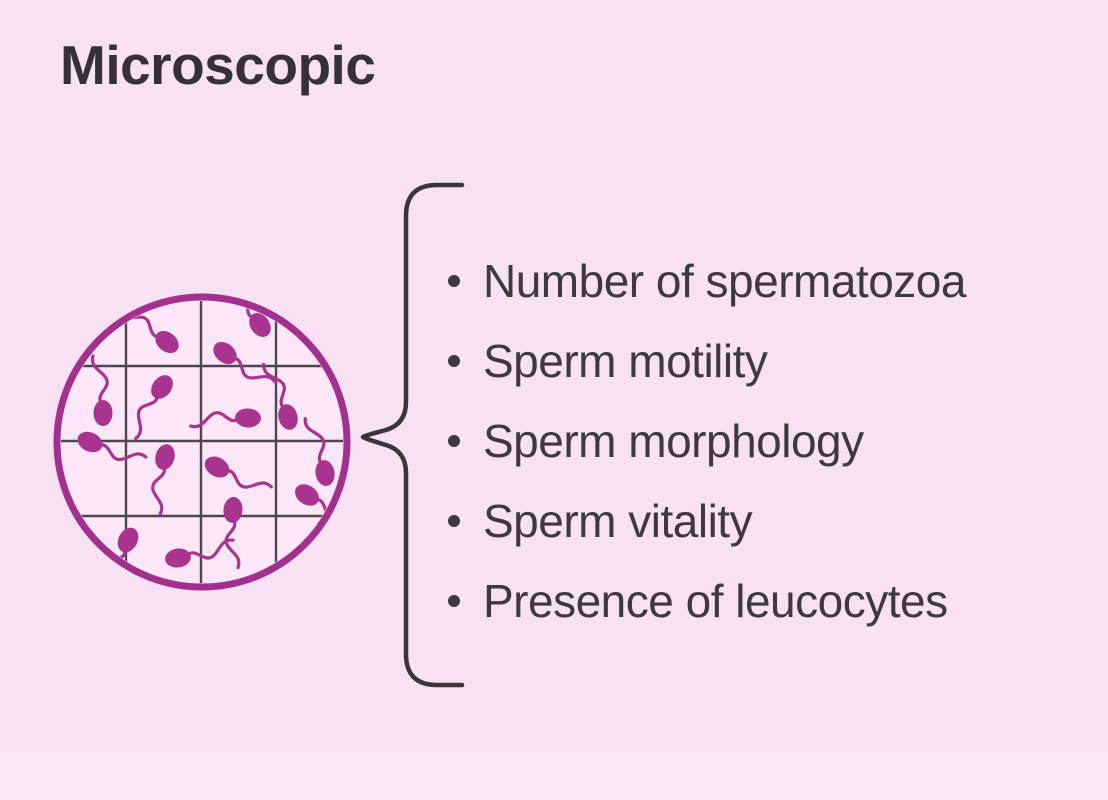  Describe the element at coordinates (625, 361) in the screenshot. I see `list-item-label: Sperm motility` at that location.